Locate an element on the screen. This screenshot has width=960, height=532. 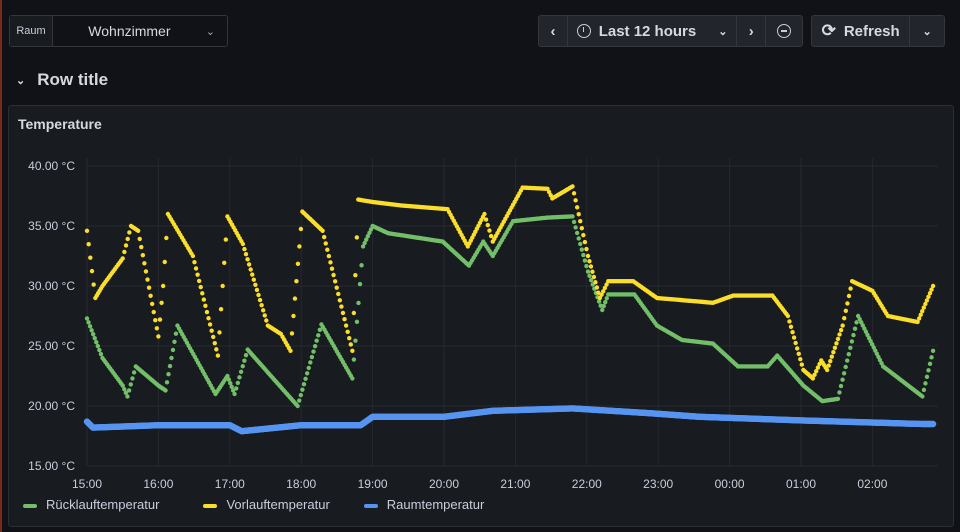
chevron-right-icon: › is located at coordinates (751, 31).